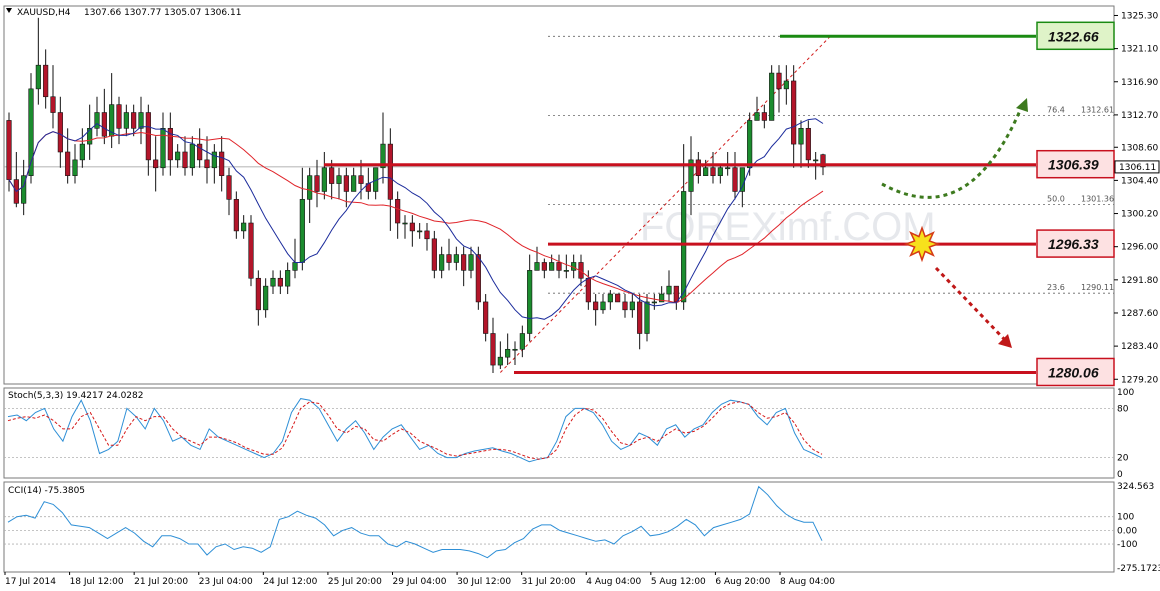  What do you see at coordinates (1135, 487) in the screenshot?
I see `cci-tick-label: 324.563` at bounding box center [1135, 487].